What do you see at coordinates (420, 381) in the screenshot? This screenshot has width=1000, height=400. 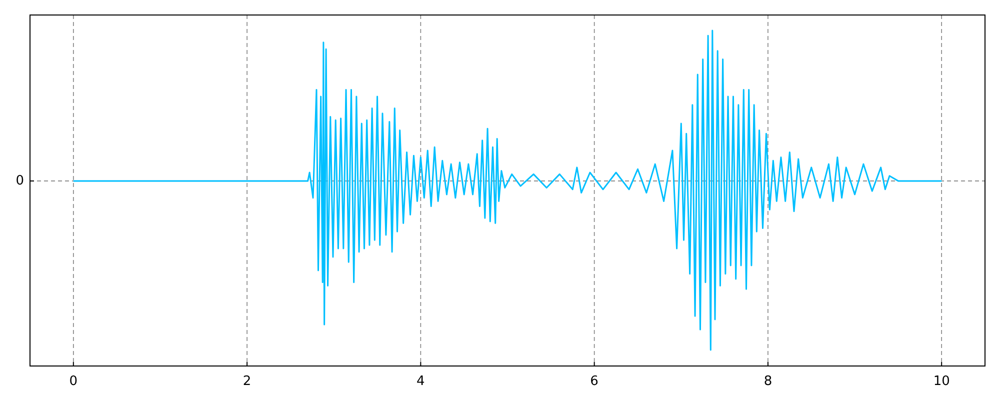 I see `x-tick-label: 4` at bounding box center [420, 381].